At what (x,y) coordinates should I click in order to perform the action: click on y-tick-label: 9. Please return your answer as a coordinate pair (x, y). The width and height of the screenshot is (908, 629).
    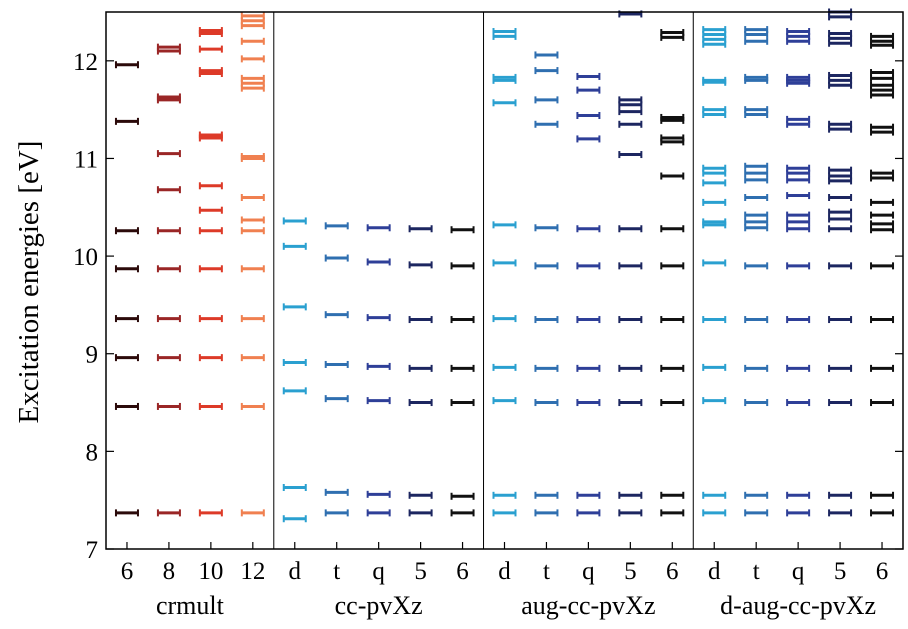
    Looking at the image, I should click on (92, 355).